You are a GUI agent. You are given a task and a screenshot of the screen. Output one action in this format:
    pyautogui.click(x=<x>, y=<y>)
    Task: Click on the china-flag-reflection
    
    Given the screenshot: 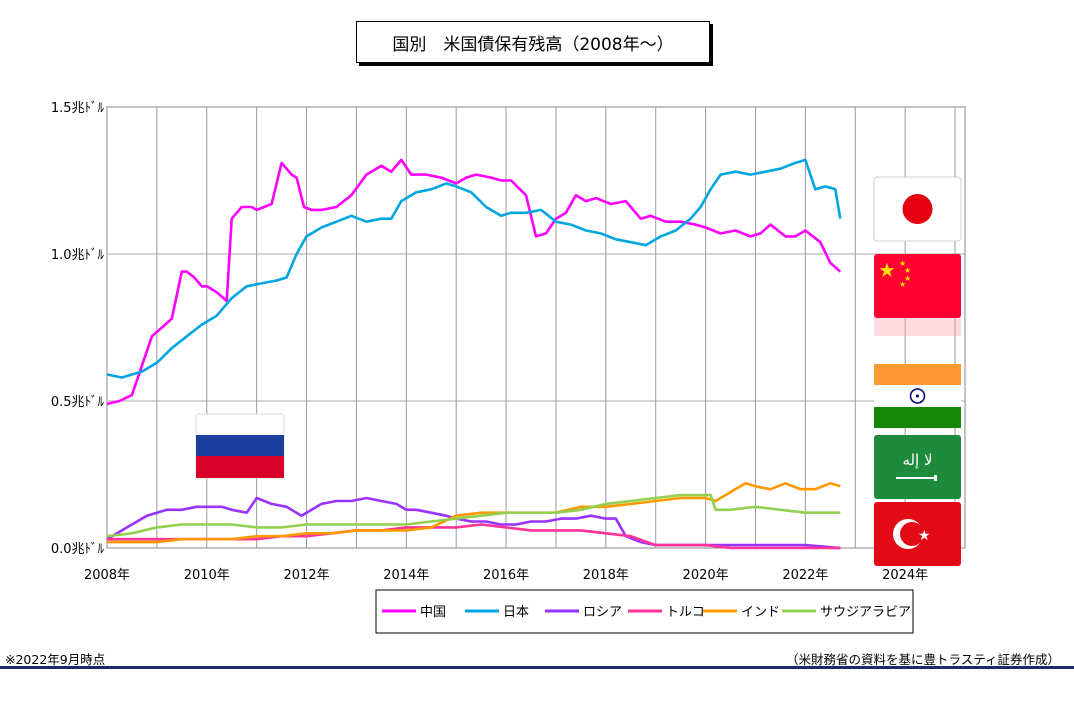 What is the action you would take?
    pyautogui.click(x=917, y=327)
    